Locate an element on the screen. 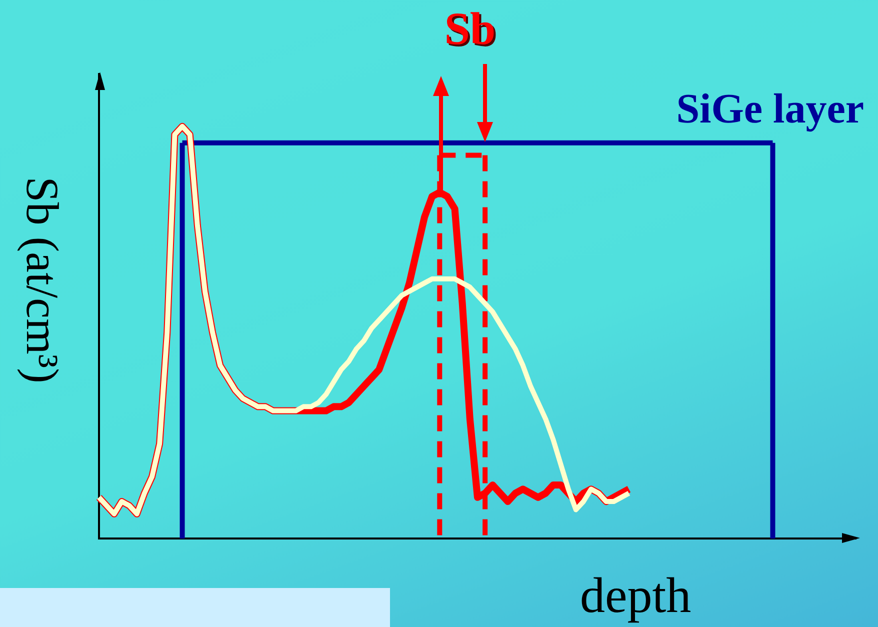  series-label: SiGe layer is located at coordinates (770, 109).